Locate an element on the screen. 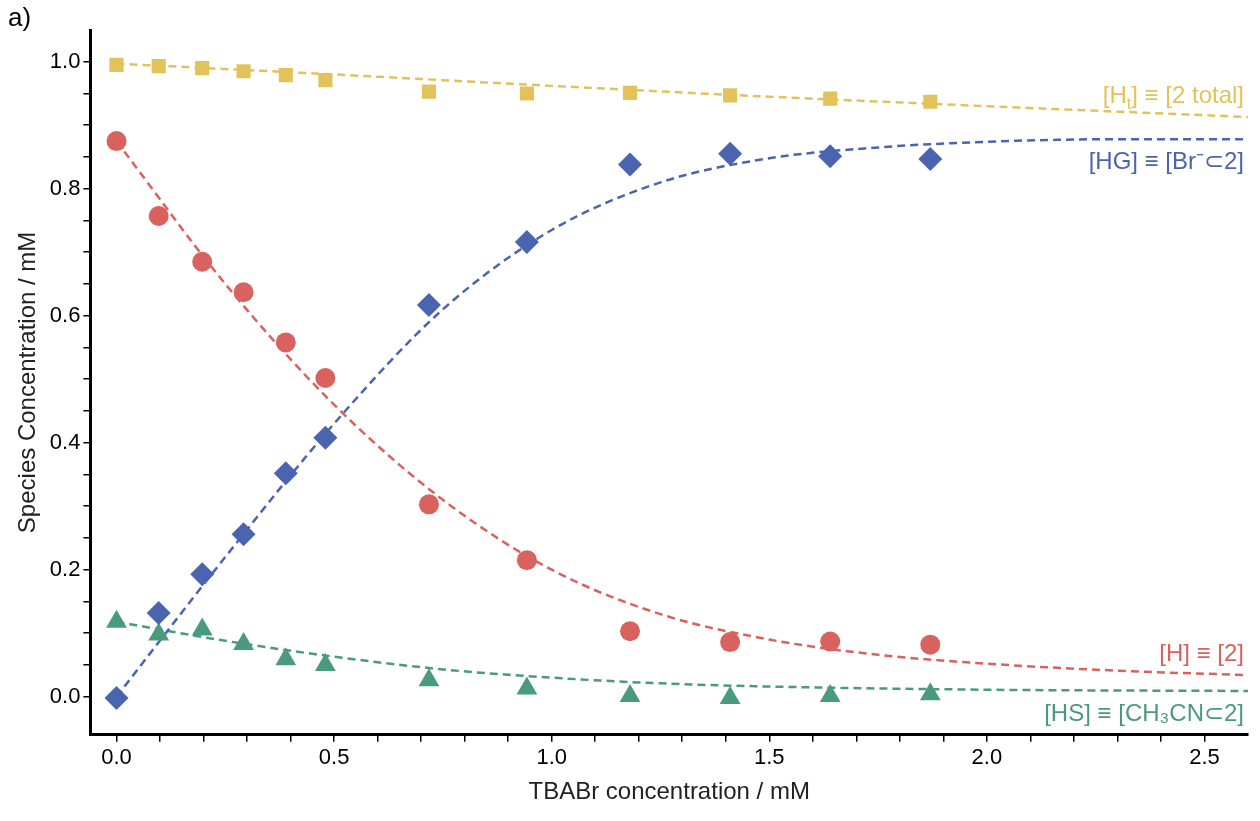 Image resolution: width=1260 pixels, height=821 pixels. y-axis-title: Species Concentration / mM is located at coordinates (27, 382).